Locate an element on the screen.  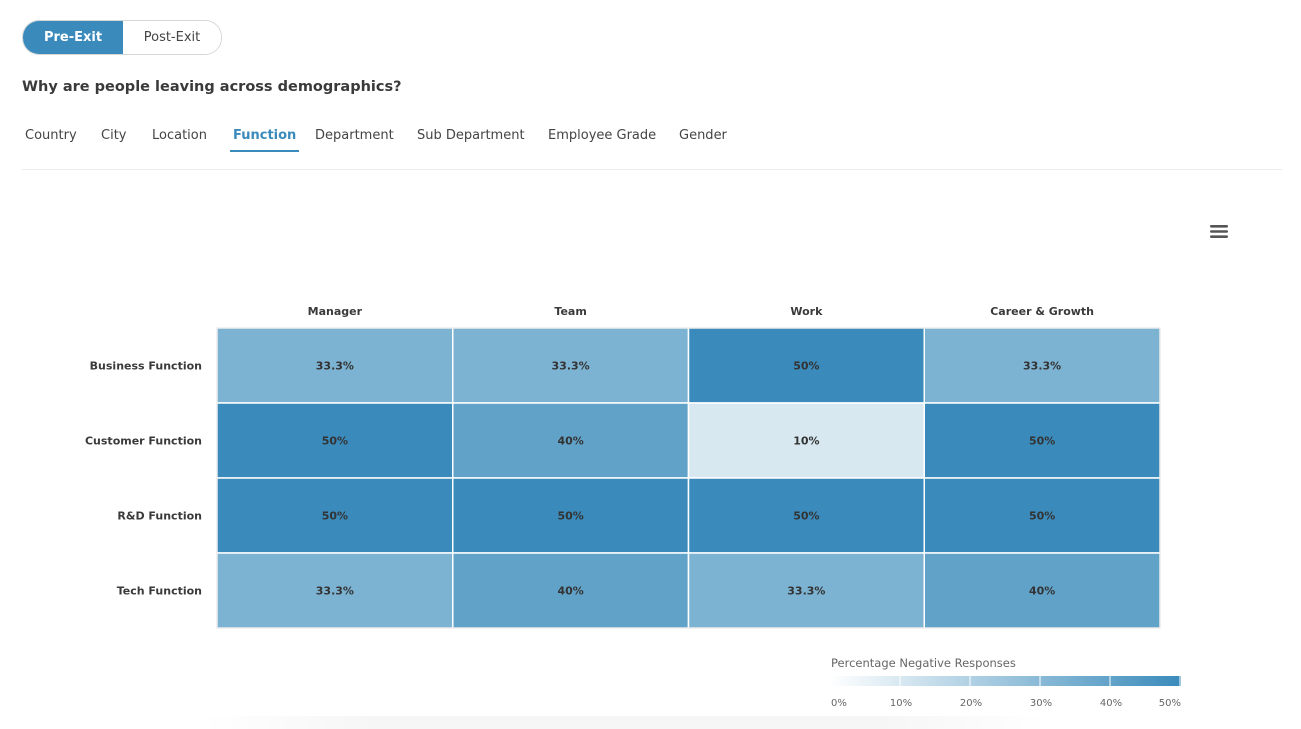
color-axis-gradient is located at coordinates (1005, 681).